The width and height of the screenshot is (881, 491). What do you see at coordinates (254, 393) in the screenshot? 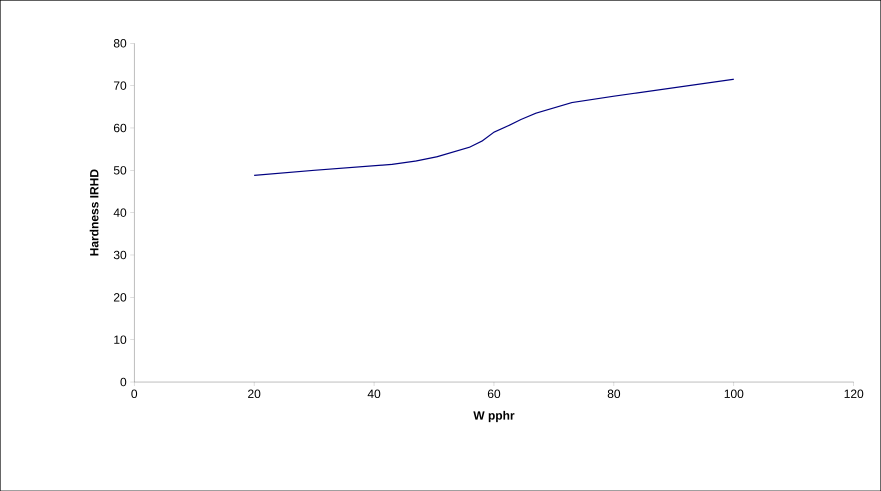
I see `x-tick-label: 20` at bounding box center [254, 393].